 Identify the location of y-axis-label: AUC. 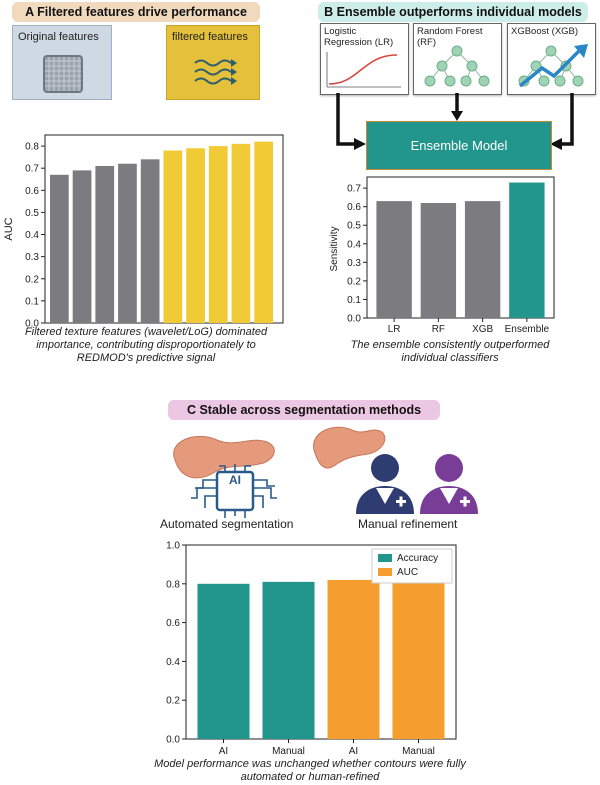
(9, 228).